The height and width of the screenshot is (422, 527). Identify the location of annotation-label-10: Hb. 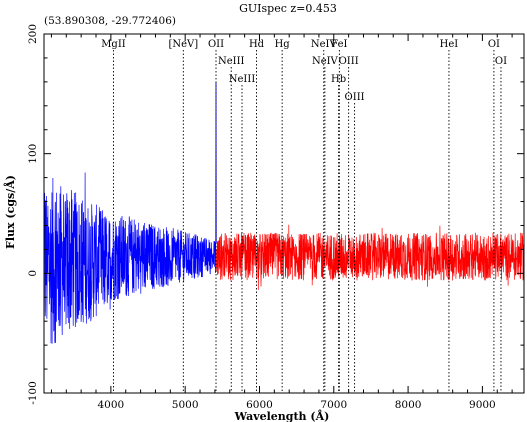
(338, 79).